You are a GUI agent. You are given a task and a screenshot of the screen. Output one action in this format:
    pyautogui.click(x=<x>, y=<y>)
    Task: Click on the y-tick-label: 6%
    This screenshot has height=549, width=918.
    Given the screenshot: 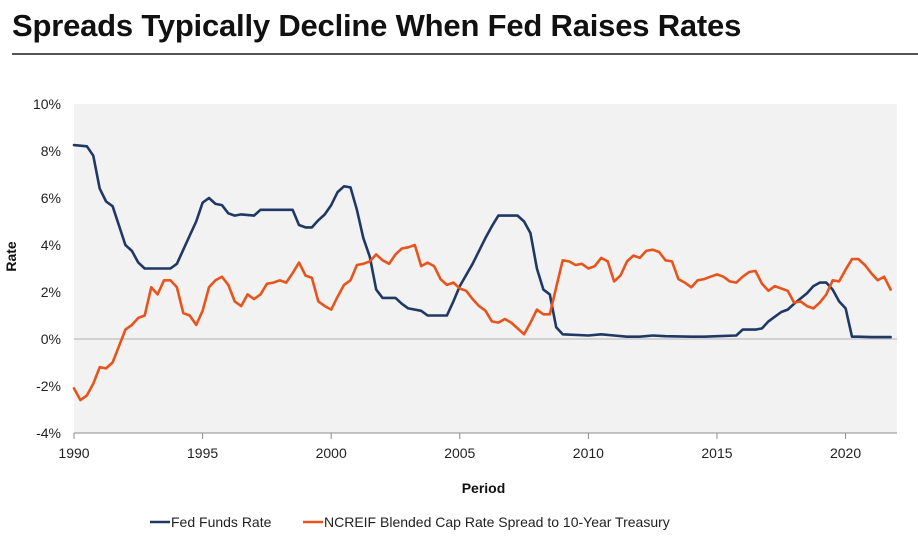 What is the action you would take?
    pyautogui.click(x=51, y=198)
    